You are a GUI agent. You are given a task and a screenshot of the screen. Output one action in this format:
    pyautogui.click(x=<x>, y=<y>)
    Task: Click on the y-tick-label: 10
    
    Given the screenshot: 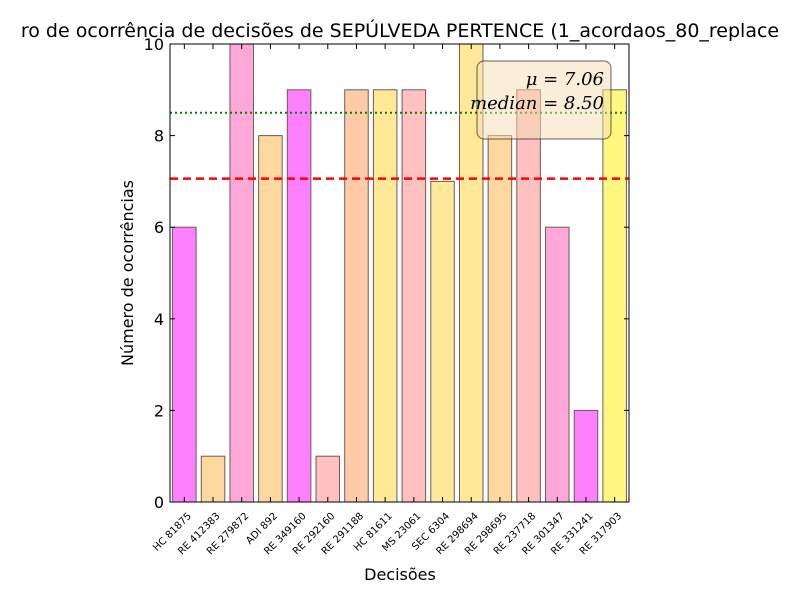 What is the action you would take?
    pyautogui.click(x=154, y=44)
    